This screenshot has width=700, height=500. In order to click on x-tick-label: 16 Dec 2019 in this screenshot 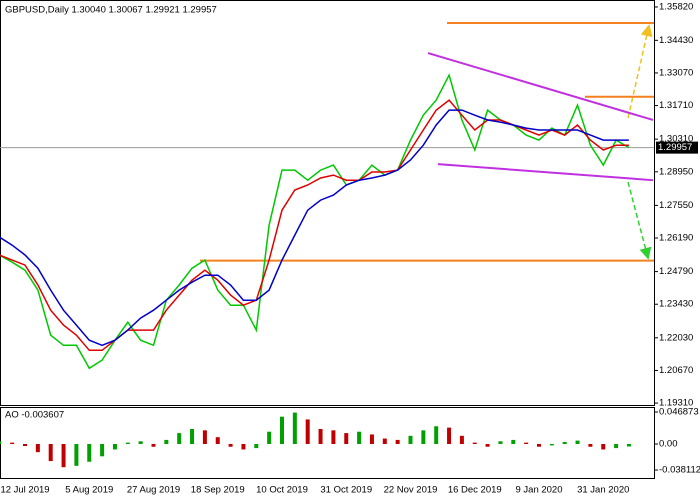, I will do `click(475, 490)`.